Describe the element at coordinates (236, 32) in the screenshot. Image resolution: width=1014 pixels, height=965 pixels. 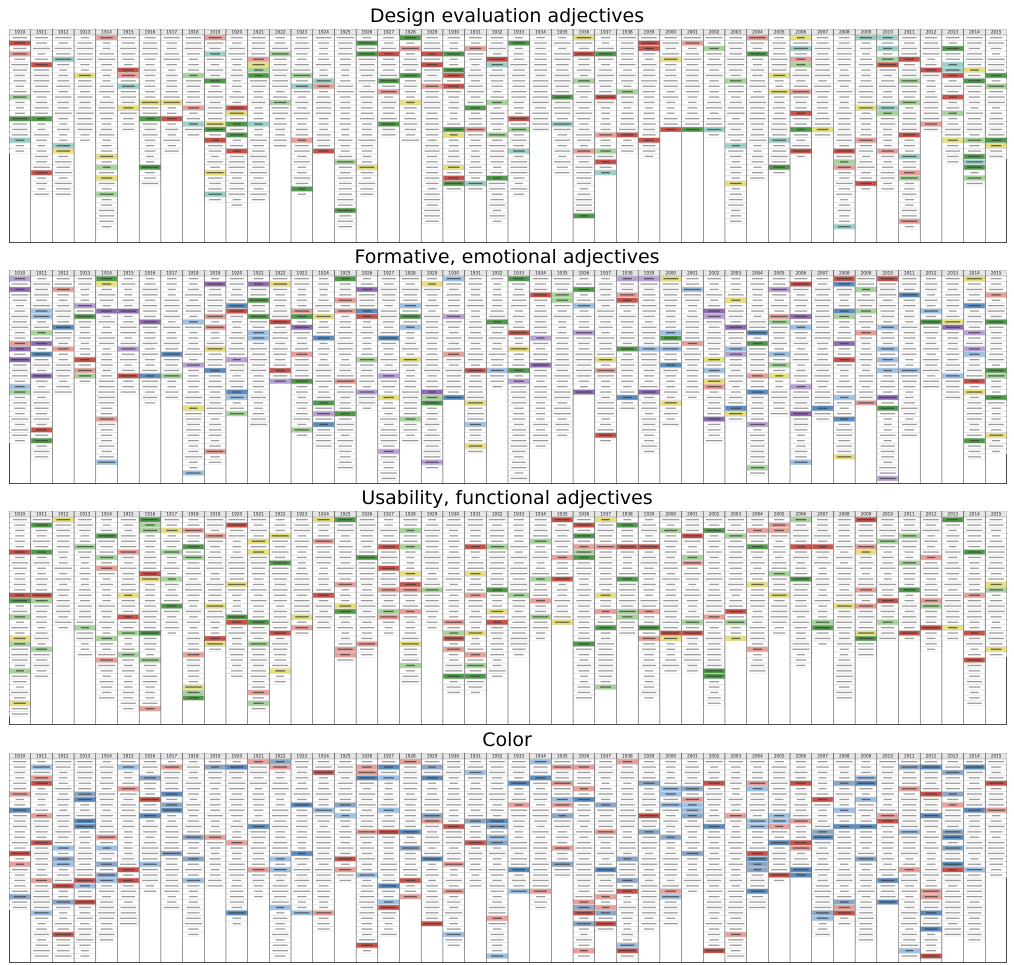
I see `column-header-label: 1920` at that location.